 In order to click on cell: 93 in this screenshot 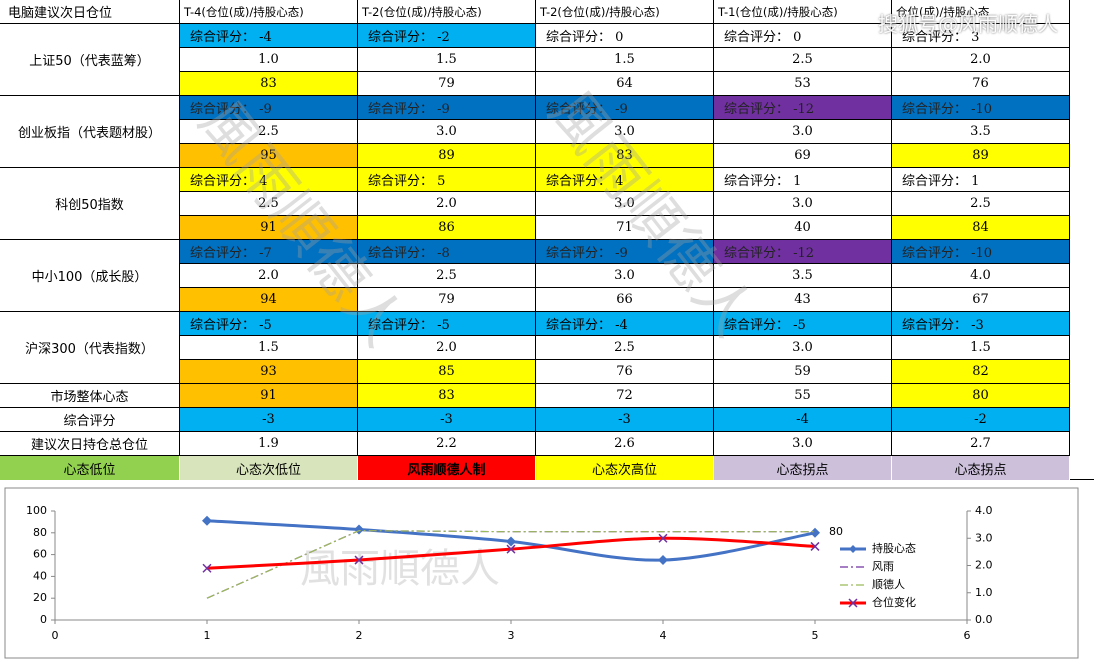, I will do `click(269, 372)`.